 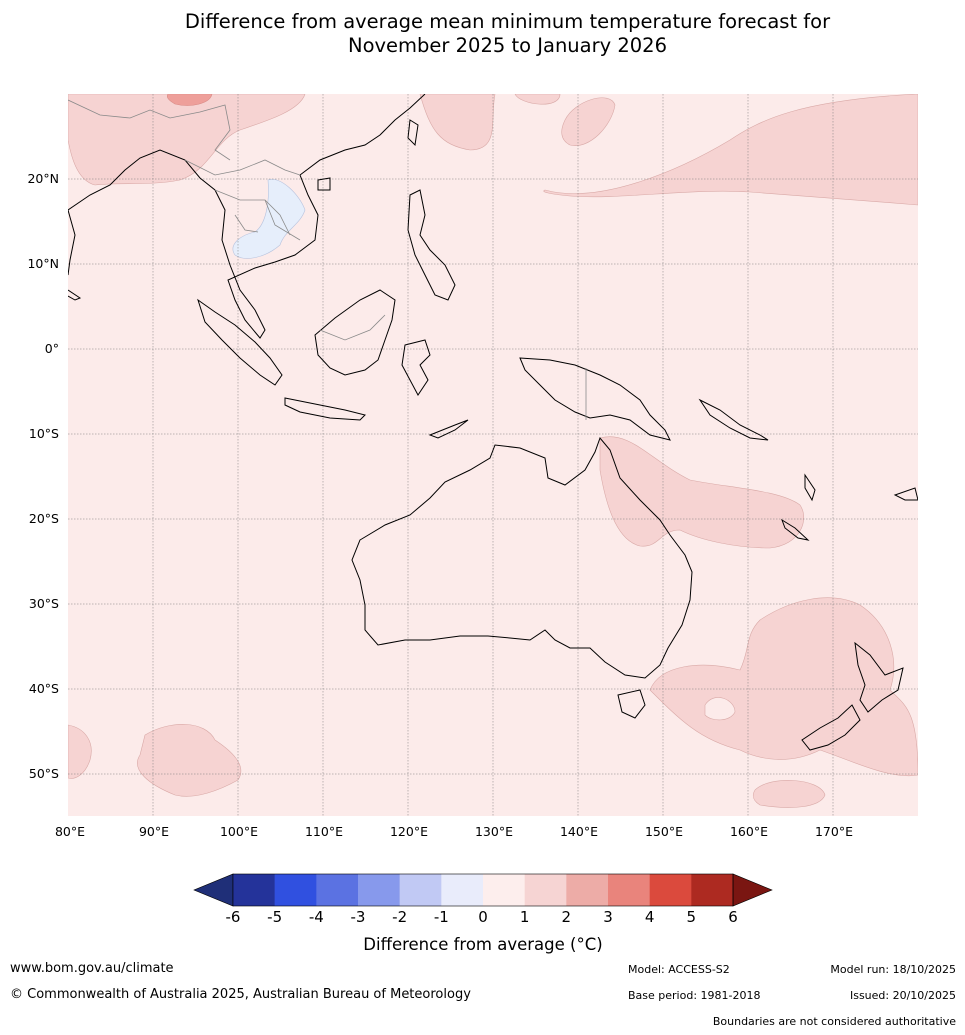 What do you see at coordinates (324, 831) in the screenshot?
I see `lon-label-110e: 110°E` at bounding box center [324, 831].